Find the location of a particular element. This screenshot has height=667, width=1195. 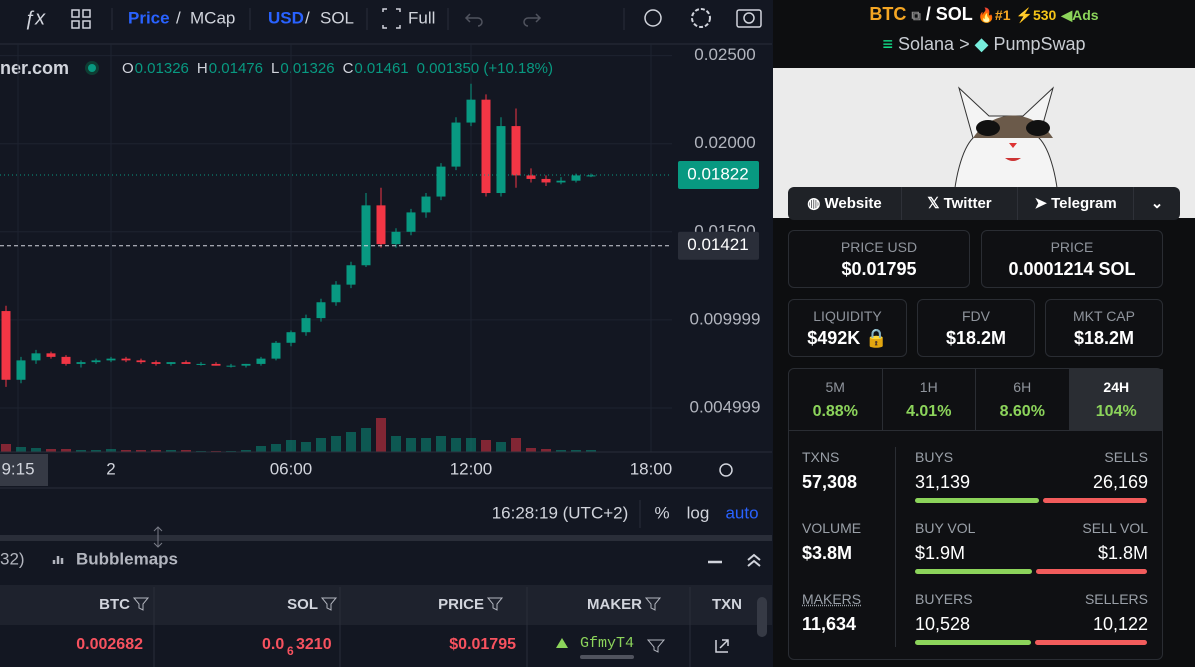

legend-value: 0.01476 is located at coordinates (236, 68).